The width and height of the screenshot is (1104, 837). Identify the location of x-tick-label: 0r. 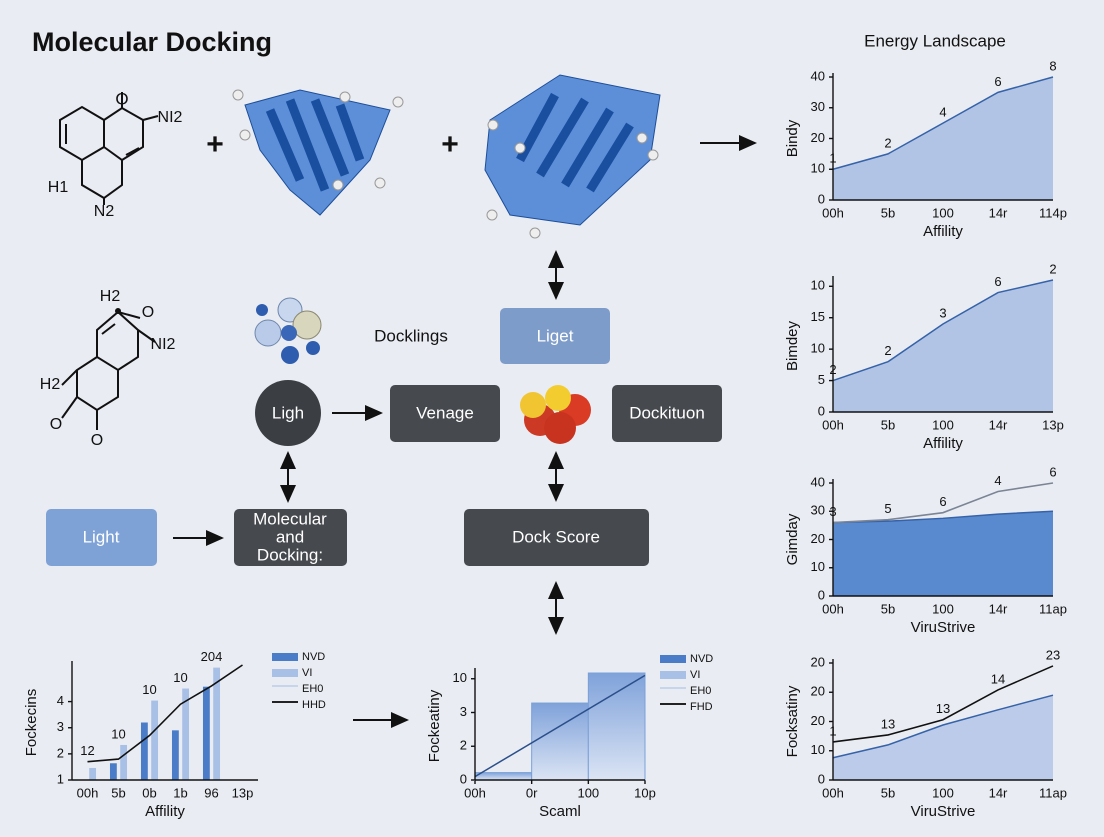
(532, 792).